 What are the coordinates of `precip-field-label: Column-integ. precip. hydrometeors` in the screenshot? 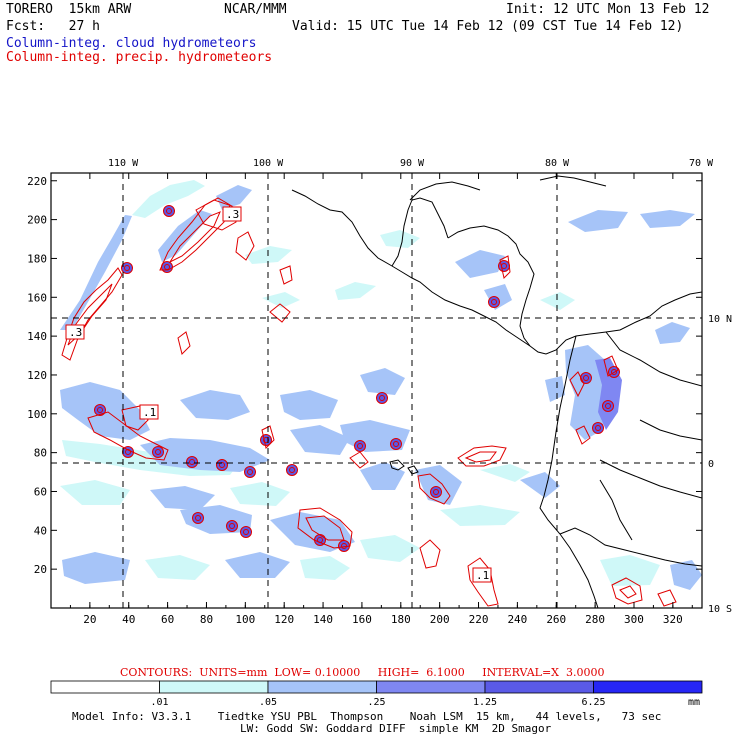 It's located at (139, 57).